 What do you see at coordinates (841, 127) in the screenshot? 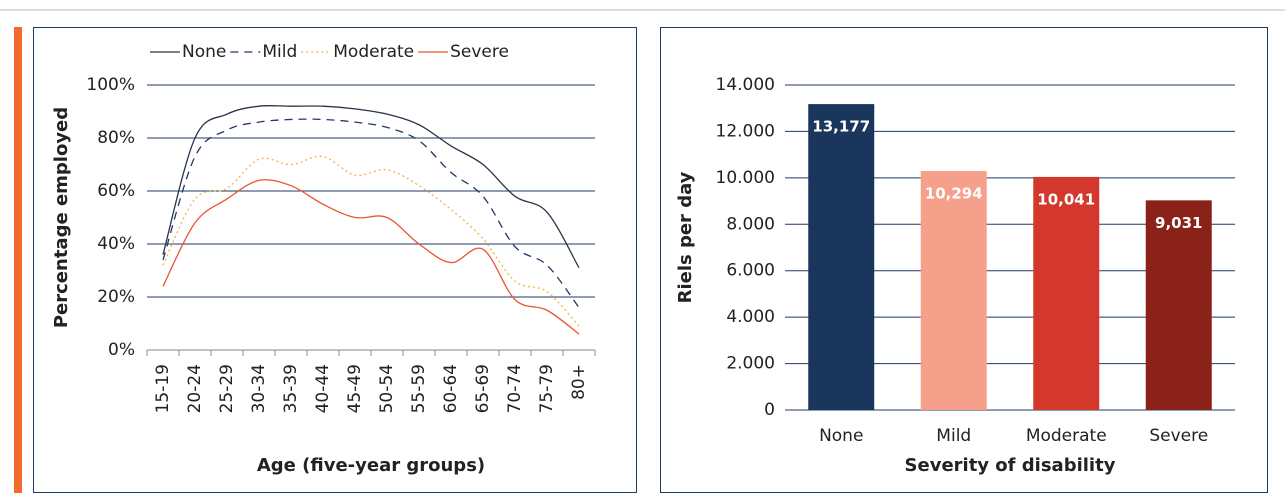
I see `data-label: 13,177` at bounding box center [841, 127].